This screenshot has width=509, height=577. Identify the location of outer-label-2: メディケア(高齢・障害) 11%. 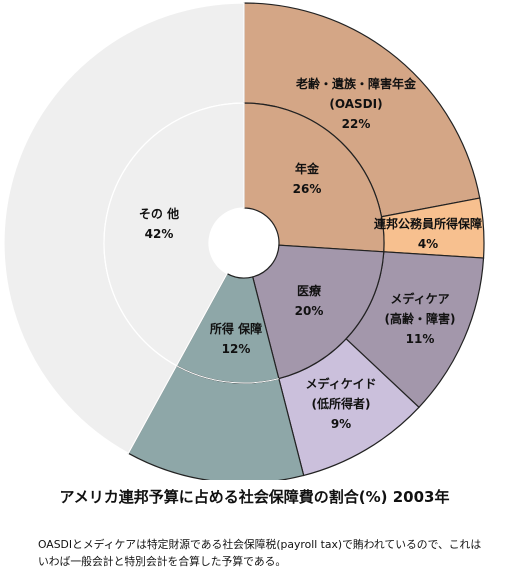
(420, 318).